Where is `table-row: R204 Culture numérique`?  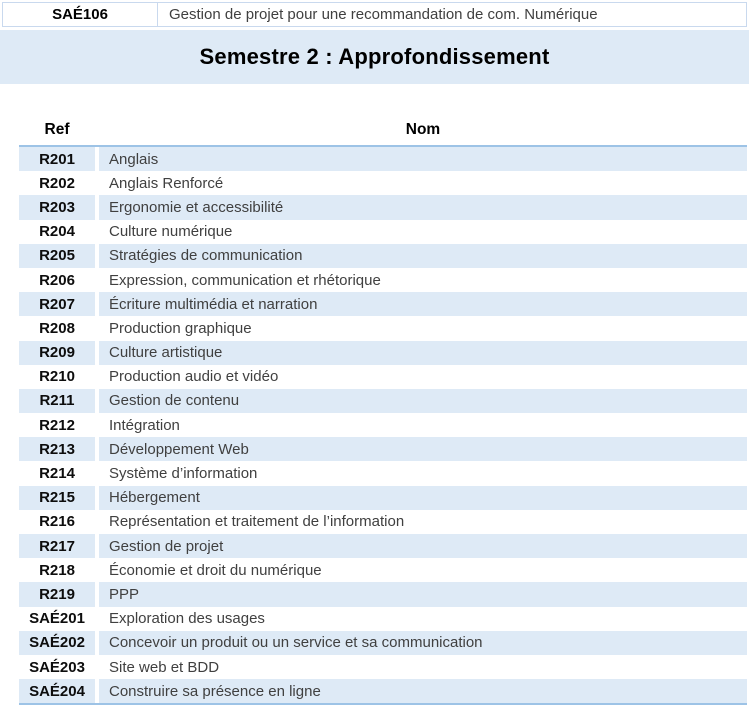
table-row: R204 Culture numérique is located at coordinates (383, 231).